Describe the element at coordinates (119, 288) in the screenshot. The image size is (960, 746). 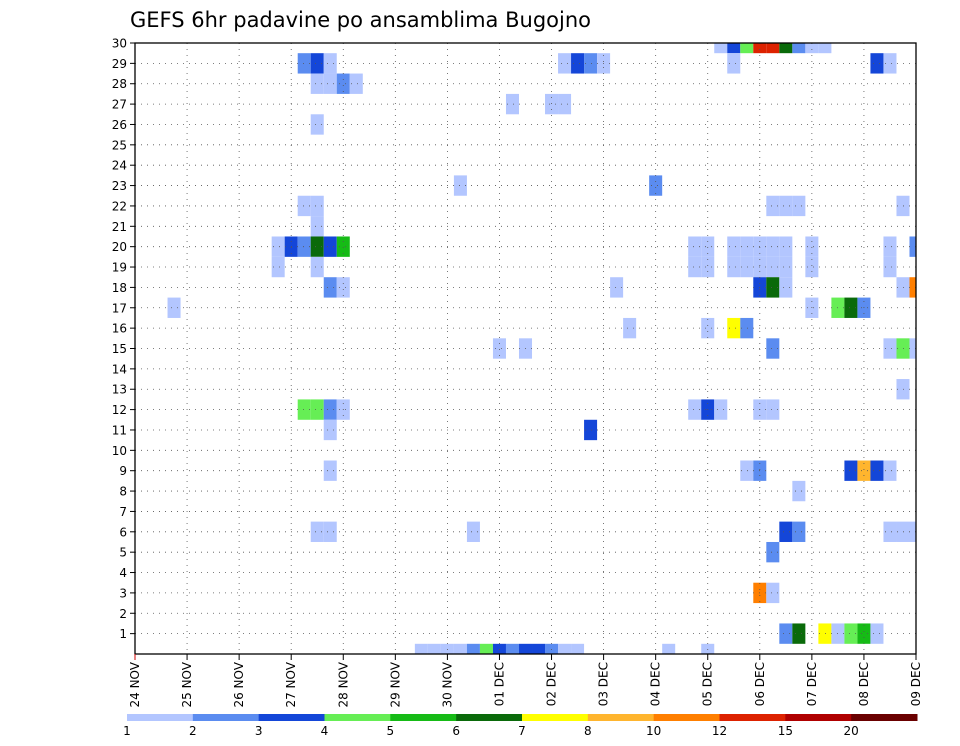
I see `y-tick-label: 18` at that location.